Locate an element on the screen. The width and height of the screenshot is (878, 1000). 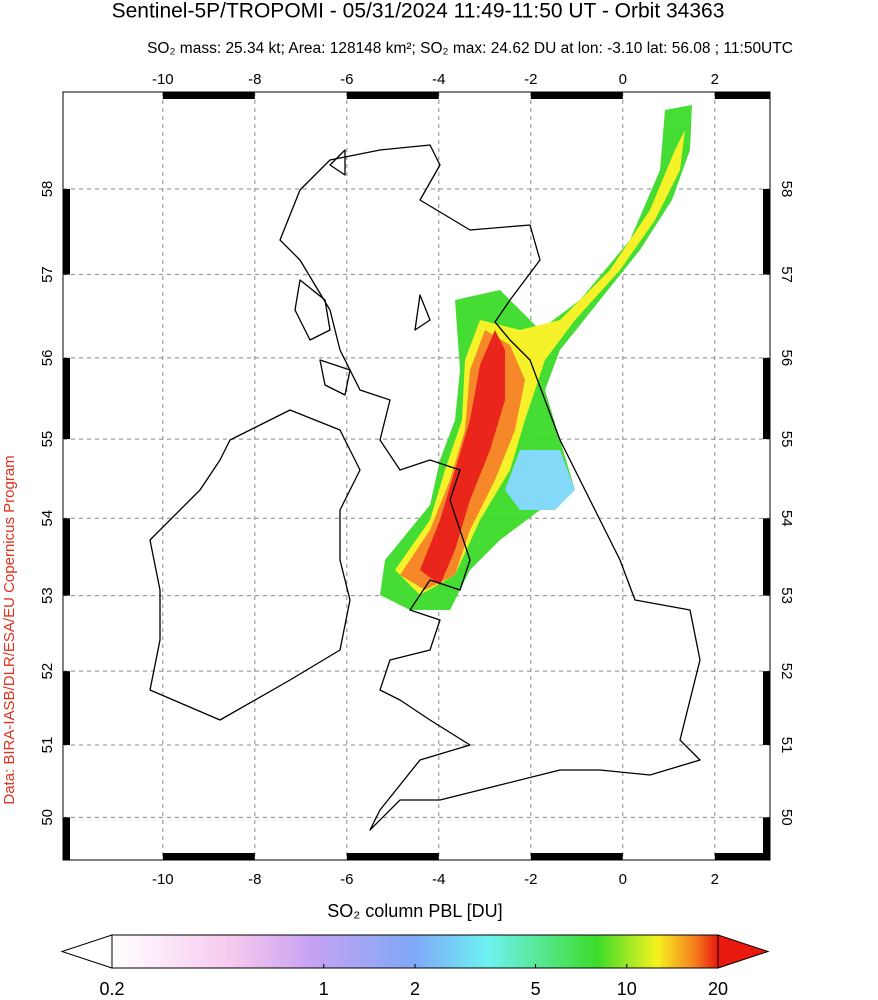
colorbar-bar is located at coordinates (415, 951).